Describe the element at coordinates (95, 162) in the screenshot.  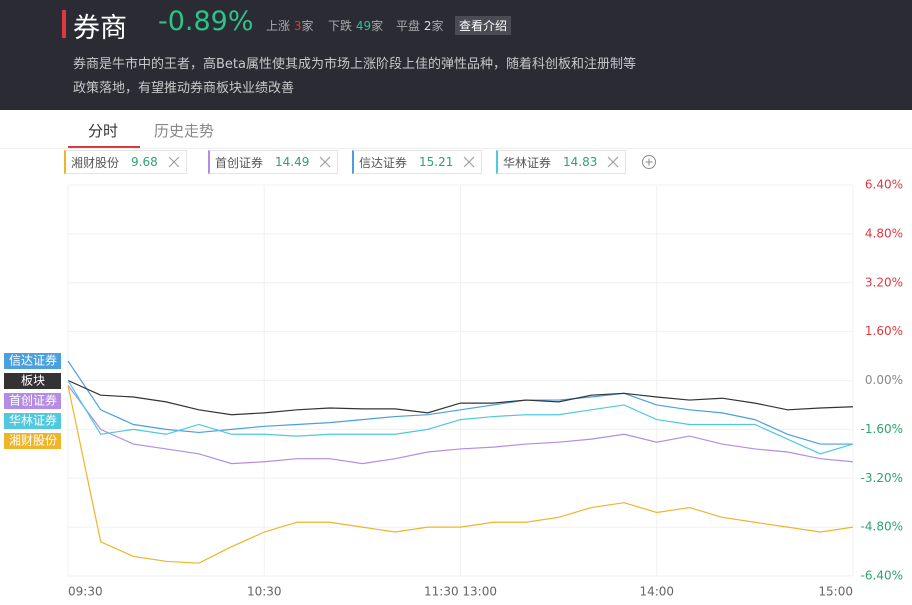
I see `chip-name: 湘财股份` at that location.